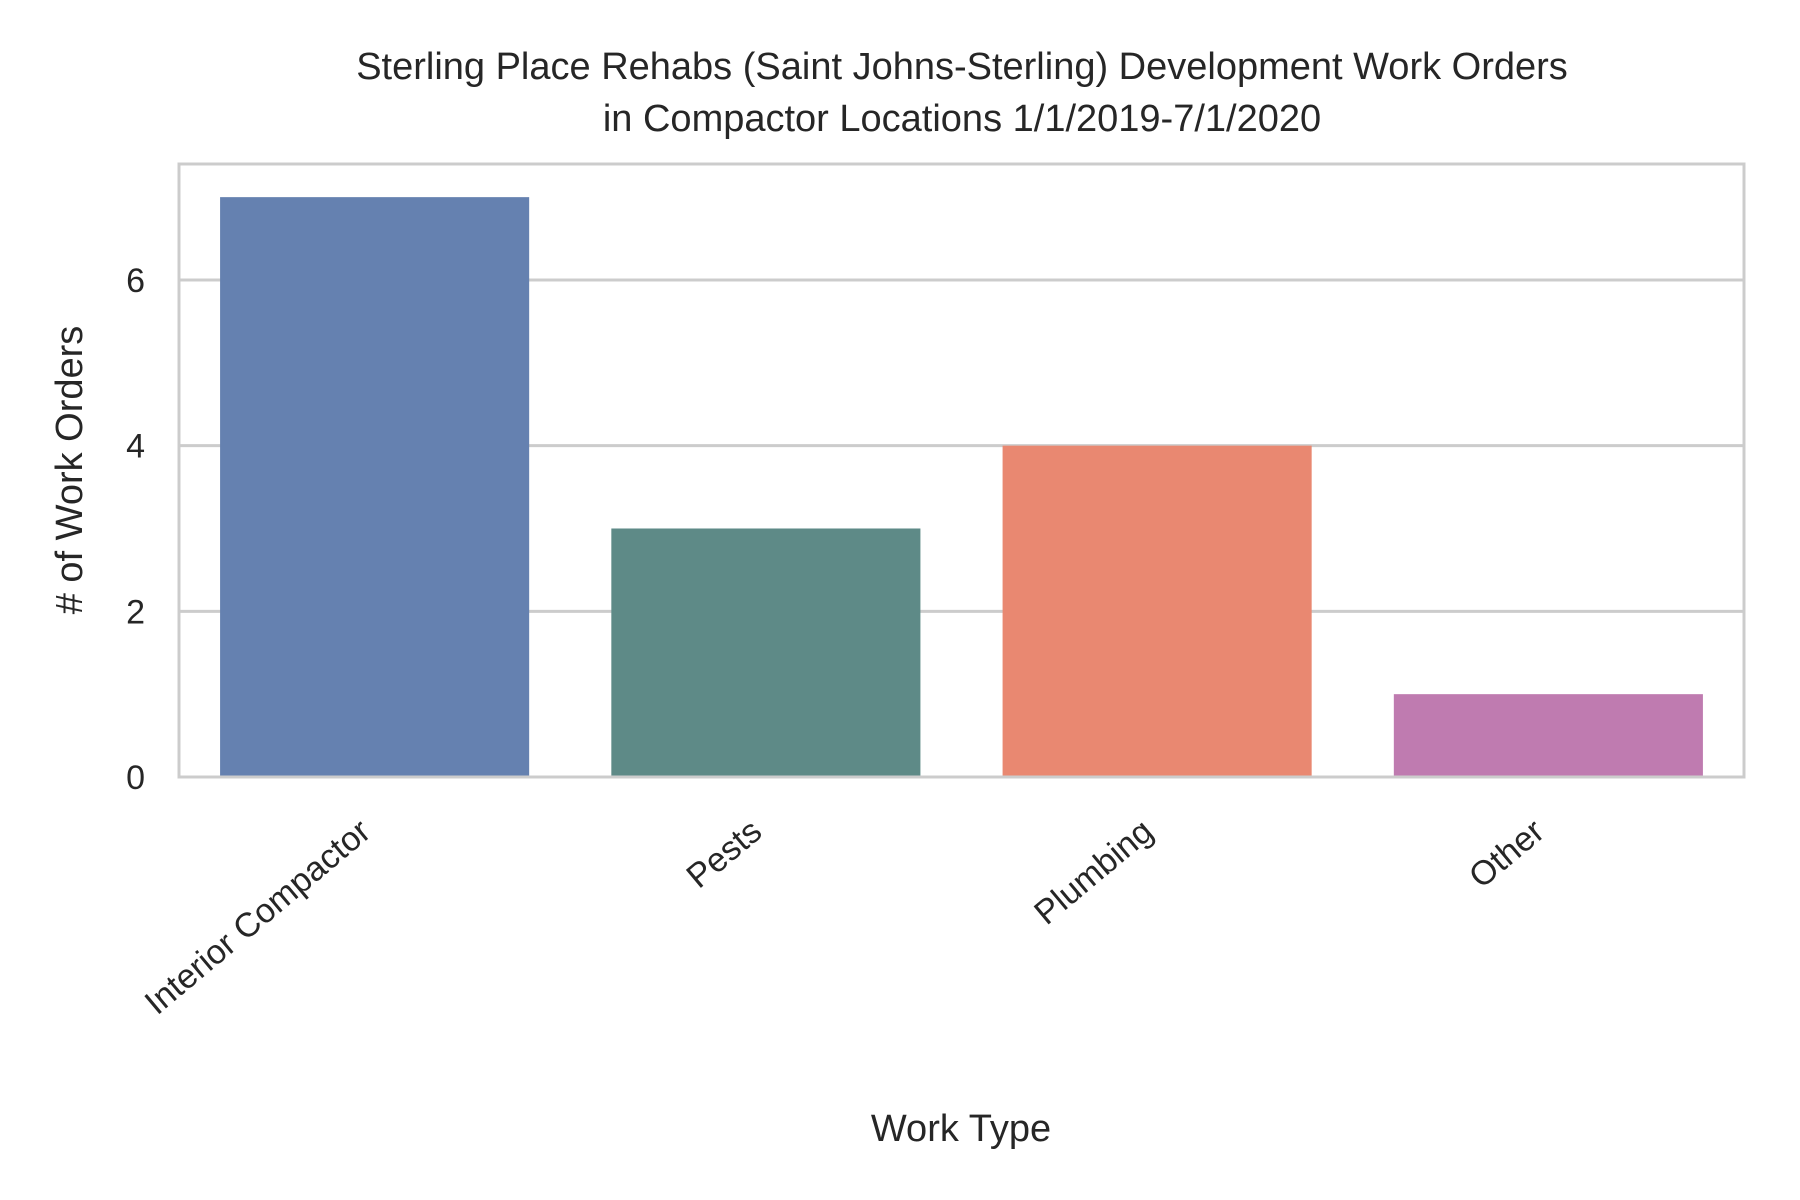 The image size is (1800, 1200). What do you see at coordinates (135, 281) in the screenshot?
I see `y-tick-label: 6` at bounding box center [135, 281].